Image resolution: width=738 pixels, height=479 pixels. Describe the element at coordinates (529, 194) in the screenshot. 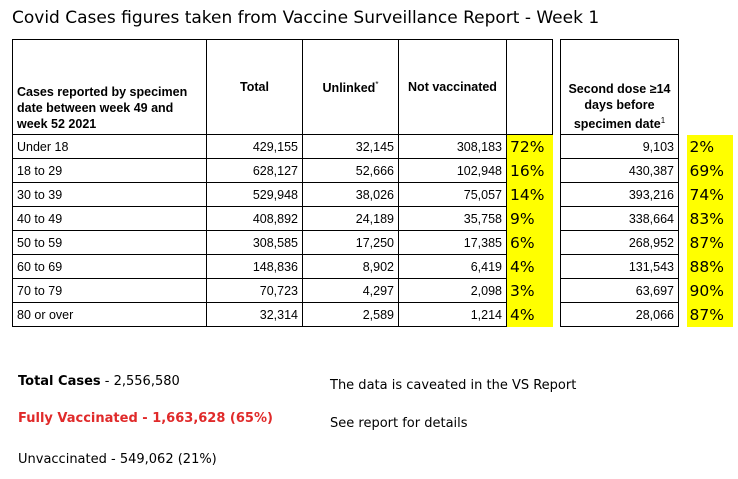

I see `not-vacc-pct-cell: 14%` at that location.